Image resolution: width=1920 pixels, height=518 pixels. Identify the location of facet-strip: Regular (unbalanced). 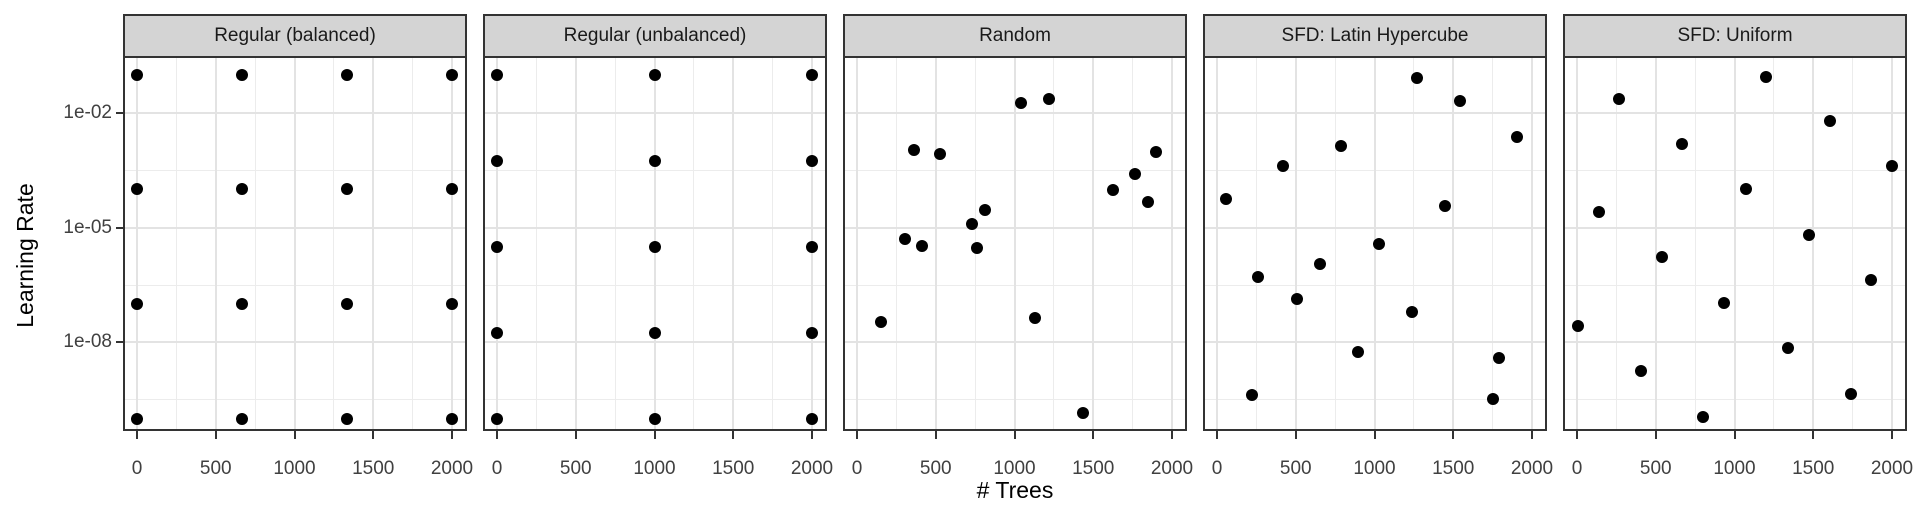
(655, 36).